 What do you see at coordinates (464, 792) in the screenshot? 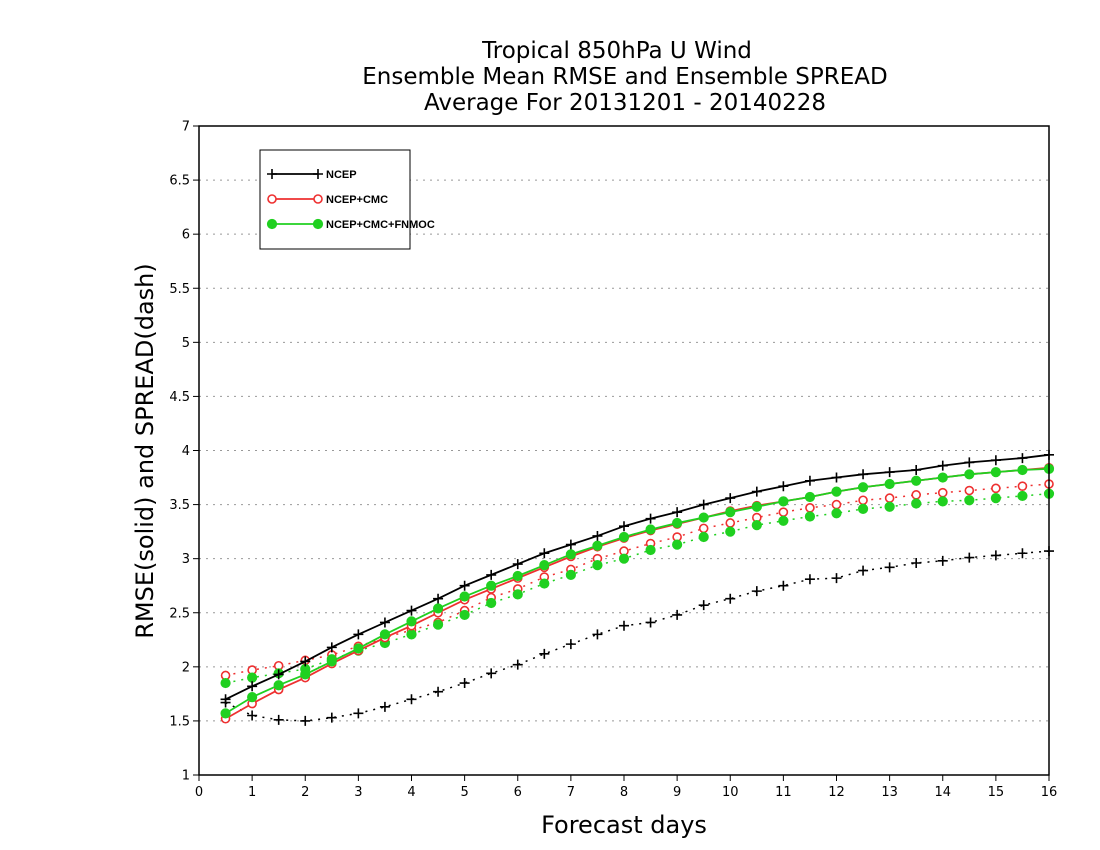
I see `x-tick-label: 5` at bounding box center [464, 792].